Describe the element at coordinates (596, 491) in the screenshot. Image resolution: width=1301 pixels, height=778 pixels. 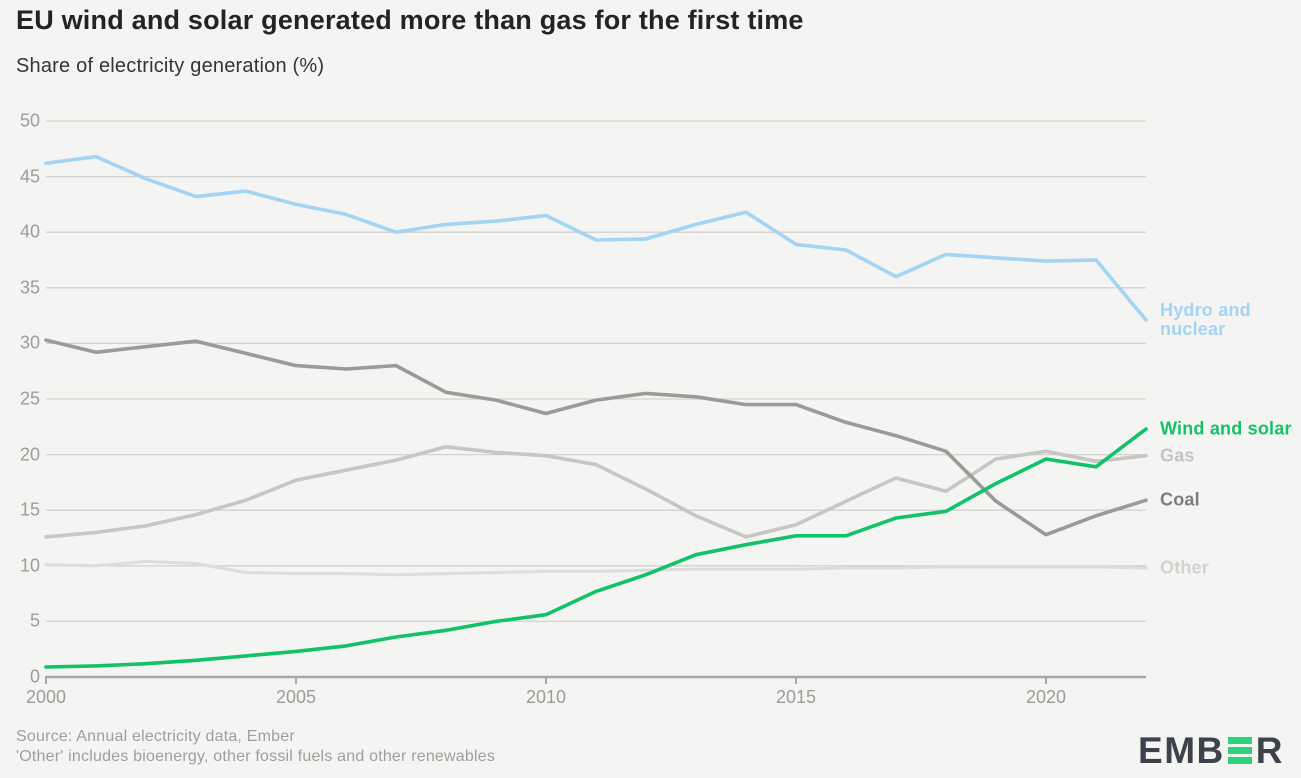
I see `series-line-gas` at that location.